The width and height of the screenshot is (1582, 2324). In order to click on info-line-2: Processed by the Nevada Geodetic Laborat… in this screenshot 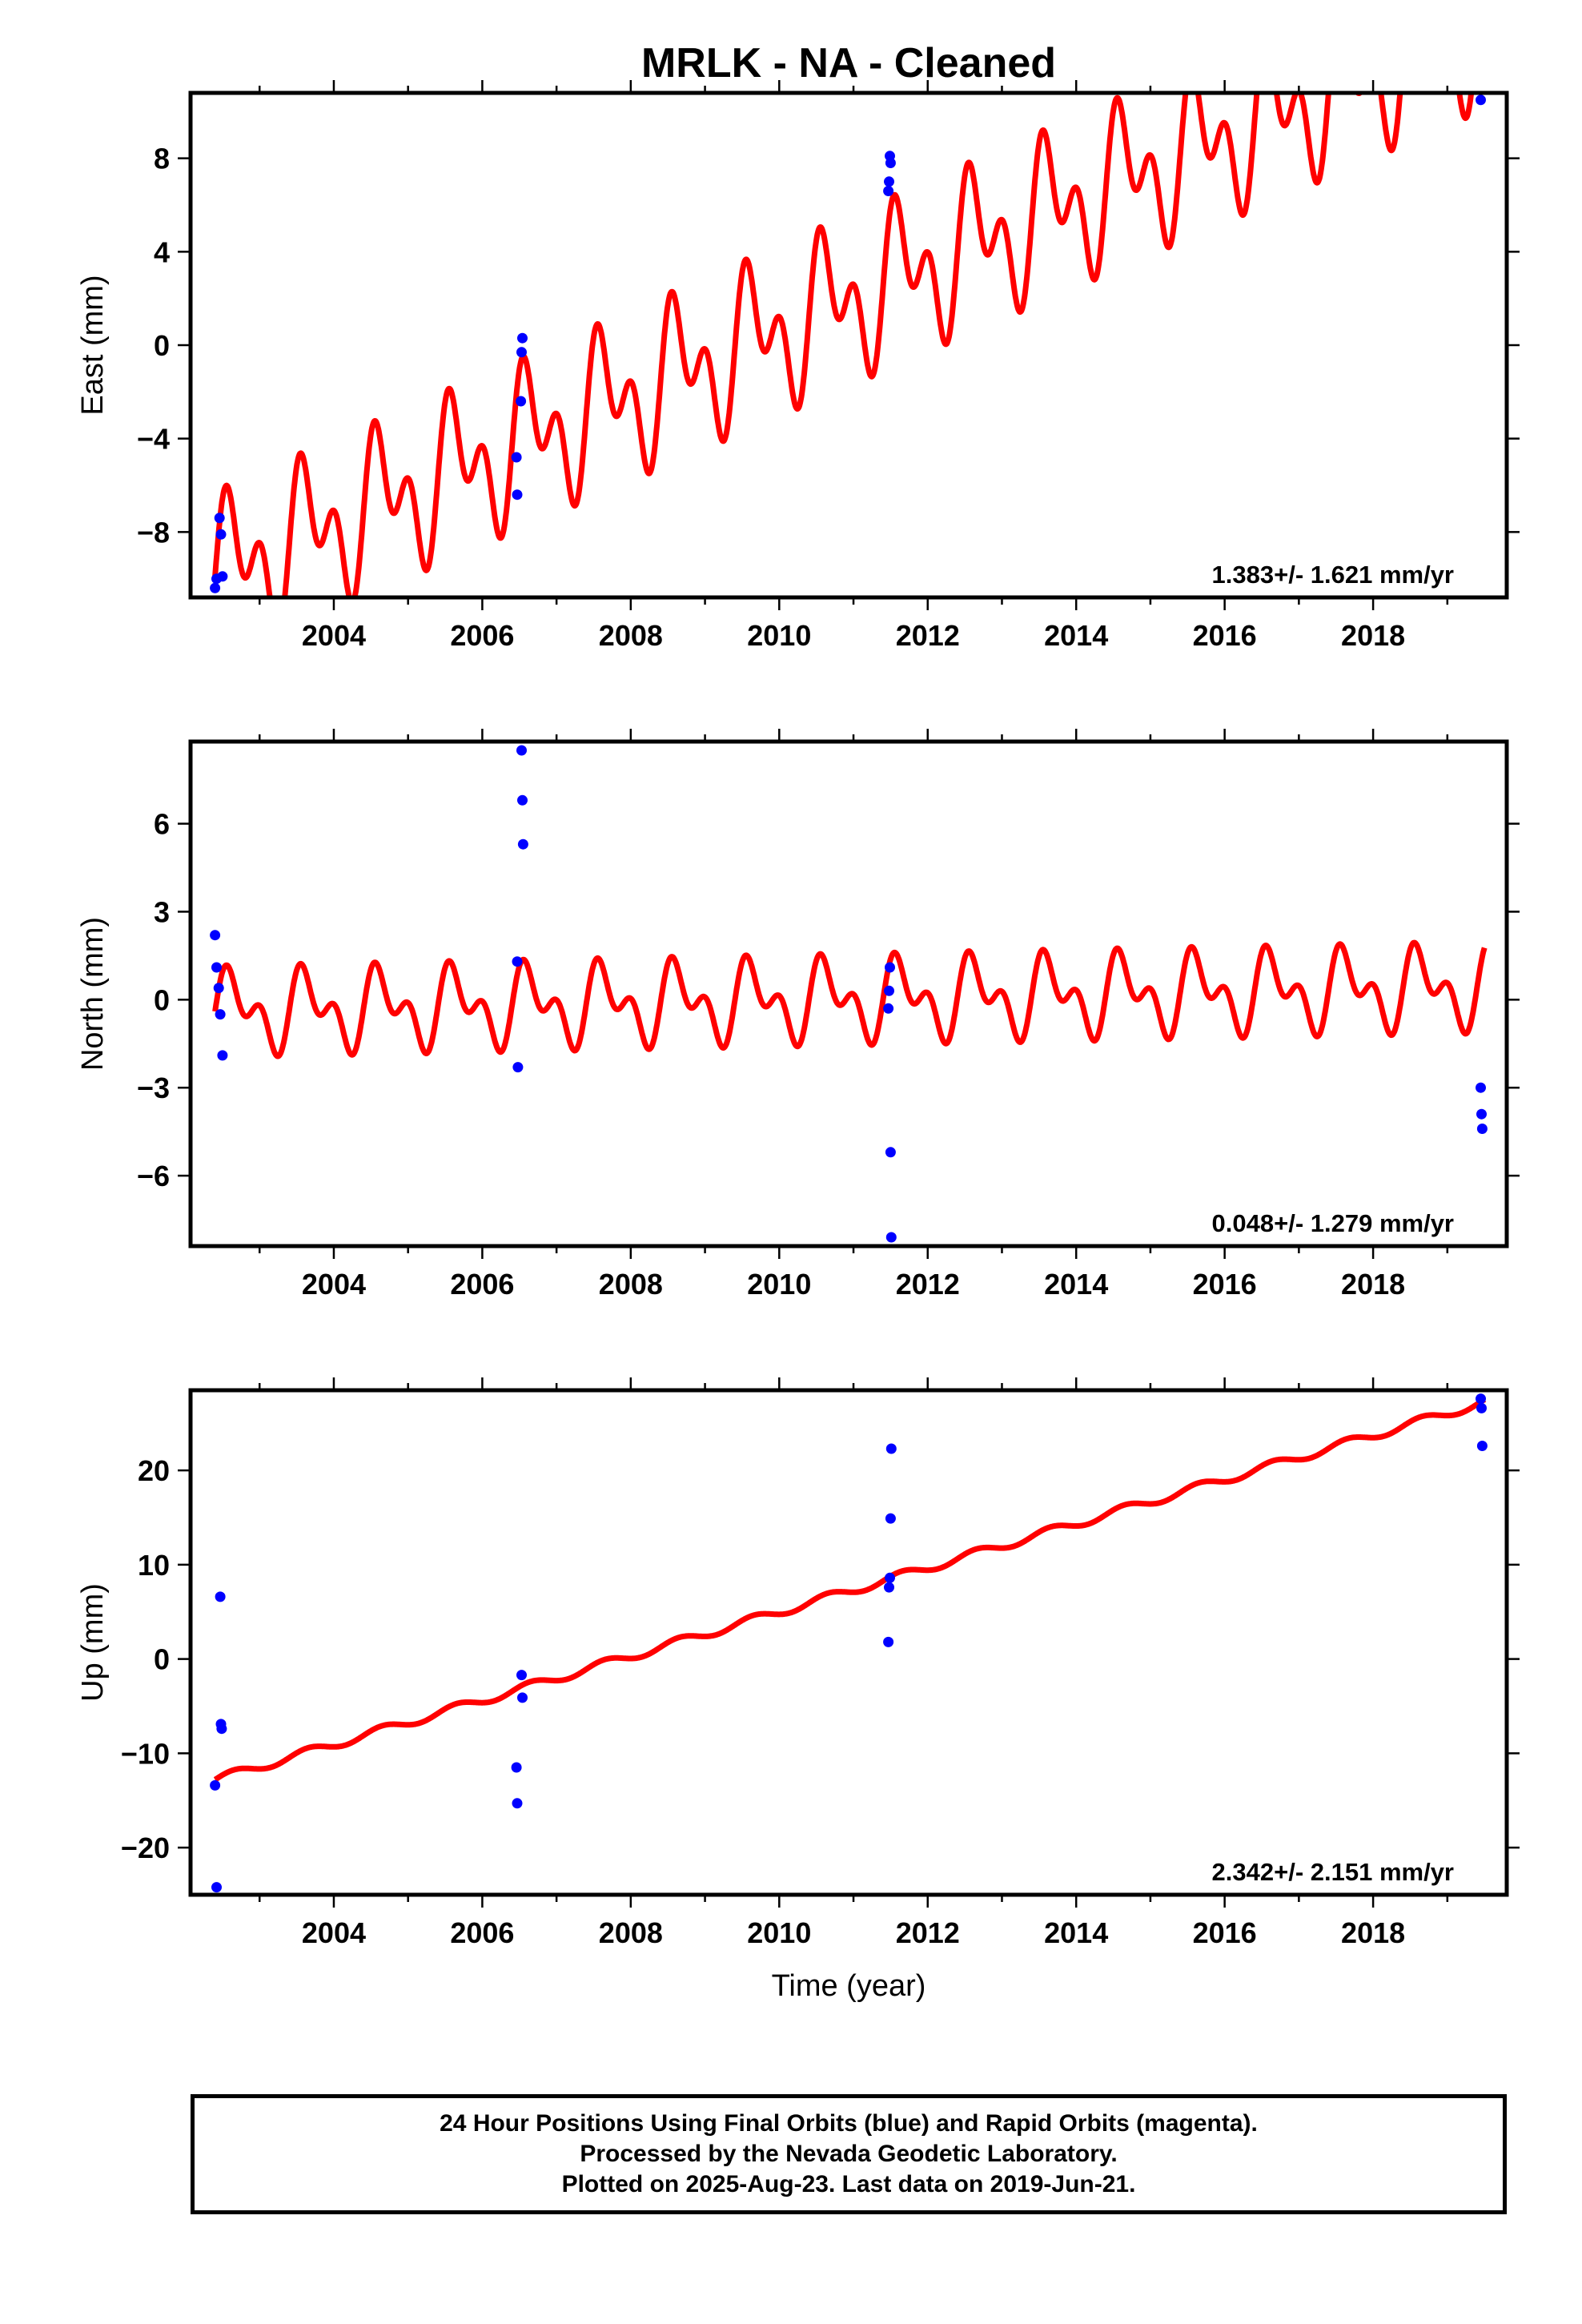, I will do `click(849, 2154)`.